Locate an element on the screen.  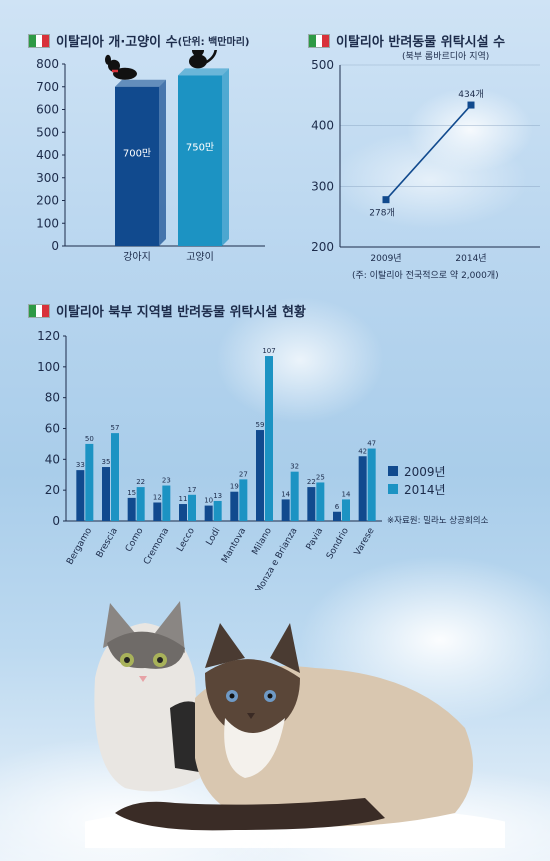
left-ytick-500: 500 is located at coordinates (47, 132).